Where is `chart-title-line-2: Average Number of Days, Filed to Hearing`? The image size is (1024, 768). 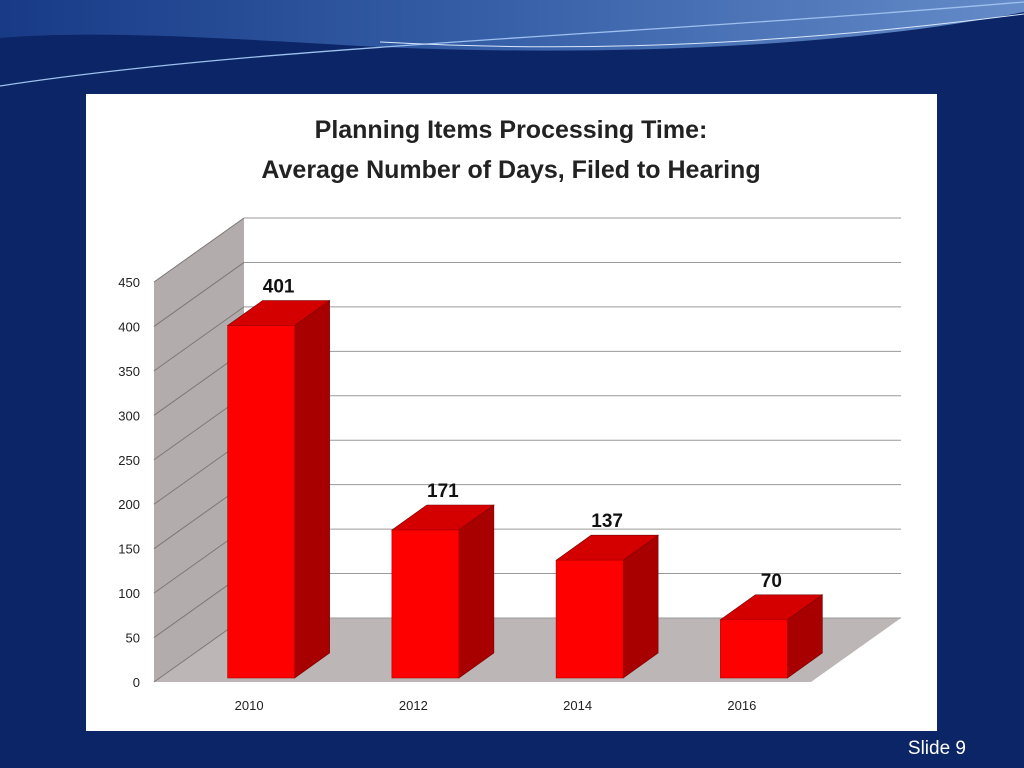 chart-title-line-2: Average Number of Days, Filed to Hearing is located at coordinates (510, 170).